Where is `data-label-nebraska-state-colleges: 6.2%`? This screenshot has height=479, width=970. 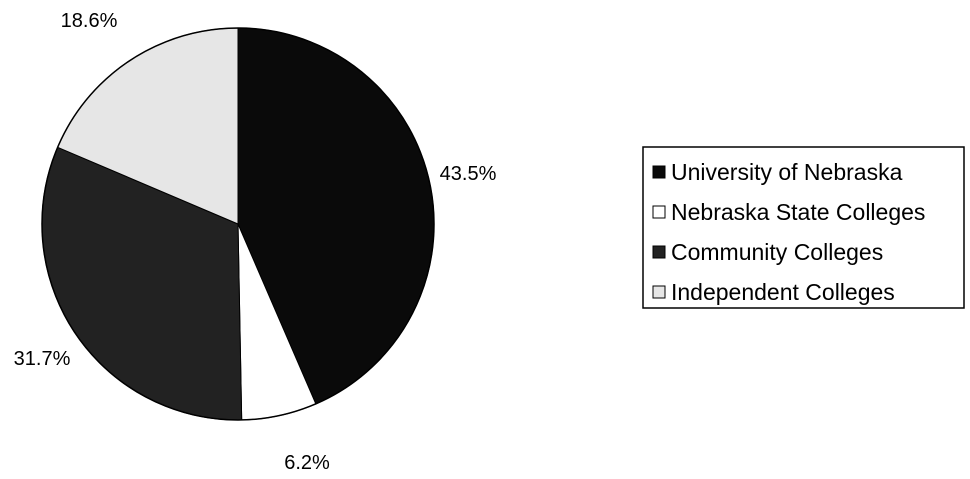
data-label-nebraska-state-colleges: 6.2% is located at coordinates (307, 463).